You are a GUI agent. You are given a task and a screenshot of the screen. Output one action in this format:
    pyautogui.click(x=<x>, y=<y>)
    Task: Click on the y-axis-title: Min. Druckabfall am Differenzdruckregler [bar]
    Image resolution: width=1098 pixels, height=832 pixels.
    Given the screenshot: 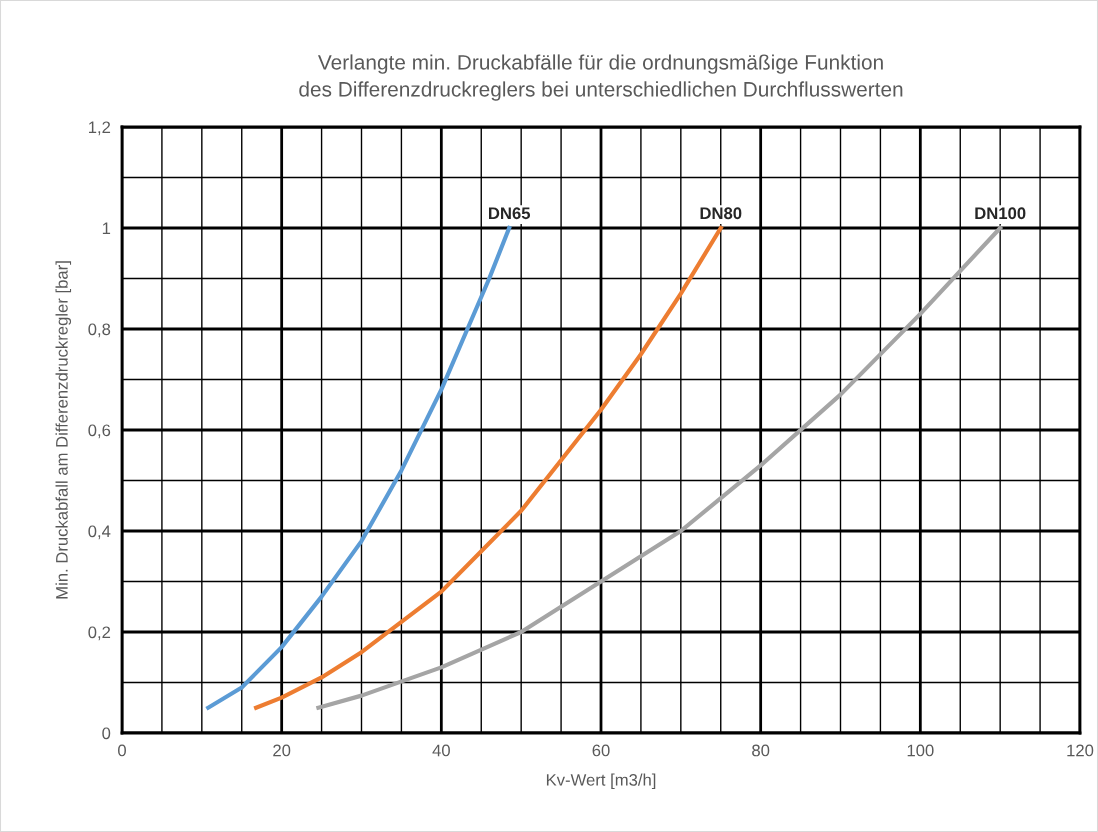 What is the action you would take?
    pyautogui.click(x=63, y=430)
    